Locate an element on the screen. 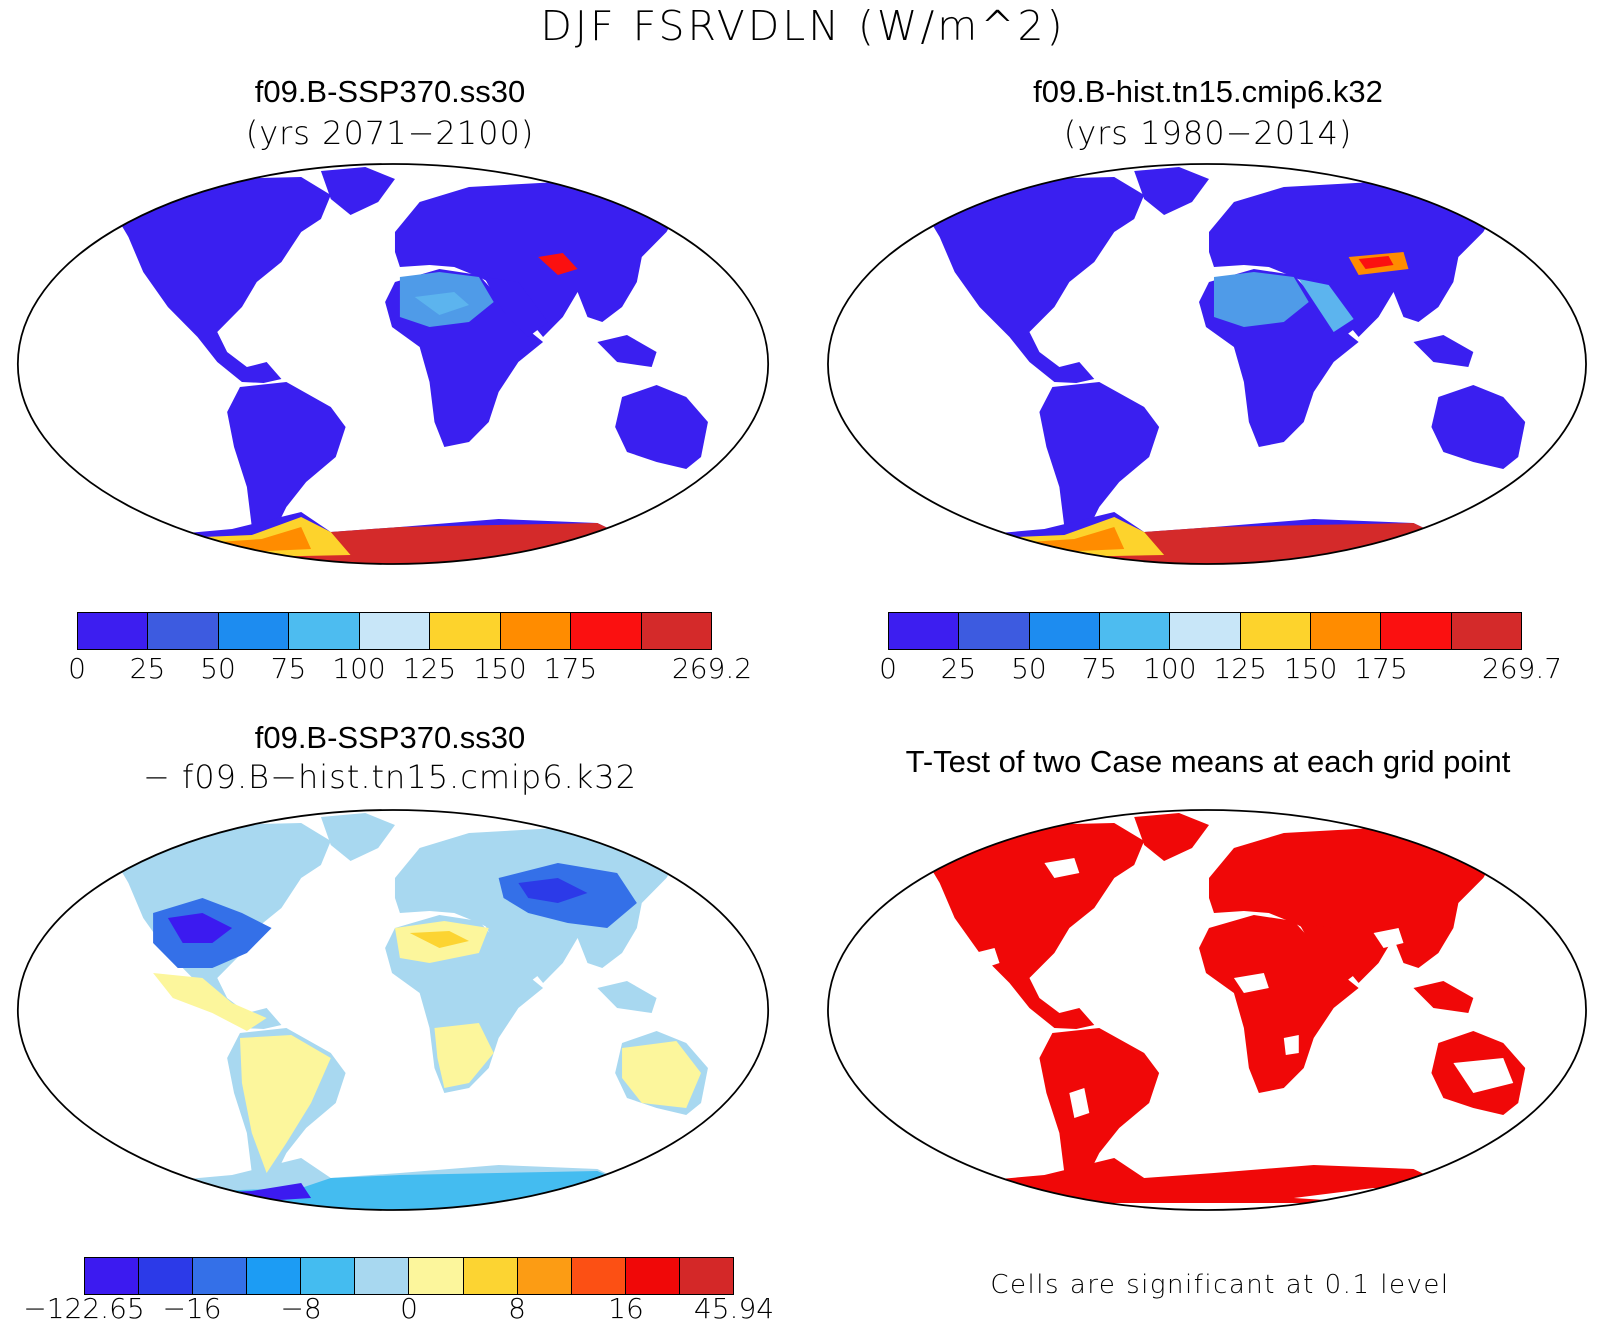 The height and width of the screenshot is (1328, 1606). panel-3-colorbar is located at coordinates (409, 1276).